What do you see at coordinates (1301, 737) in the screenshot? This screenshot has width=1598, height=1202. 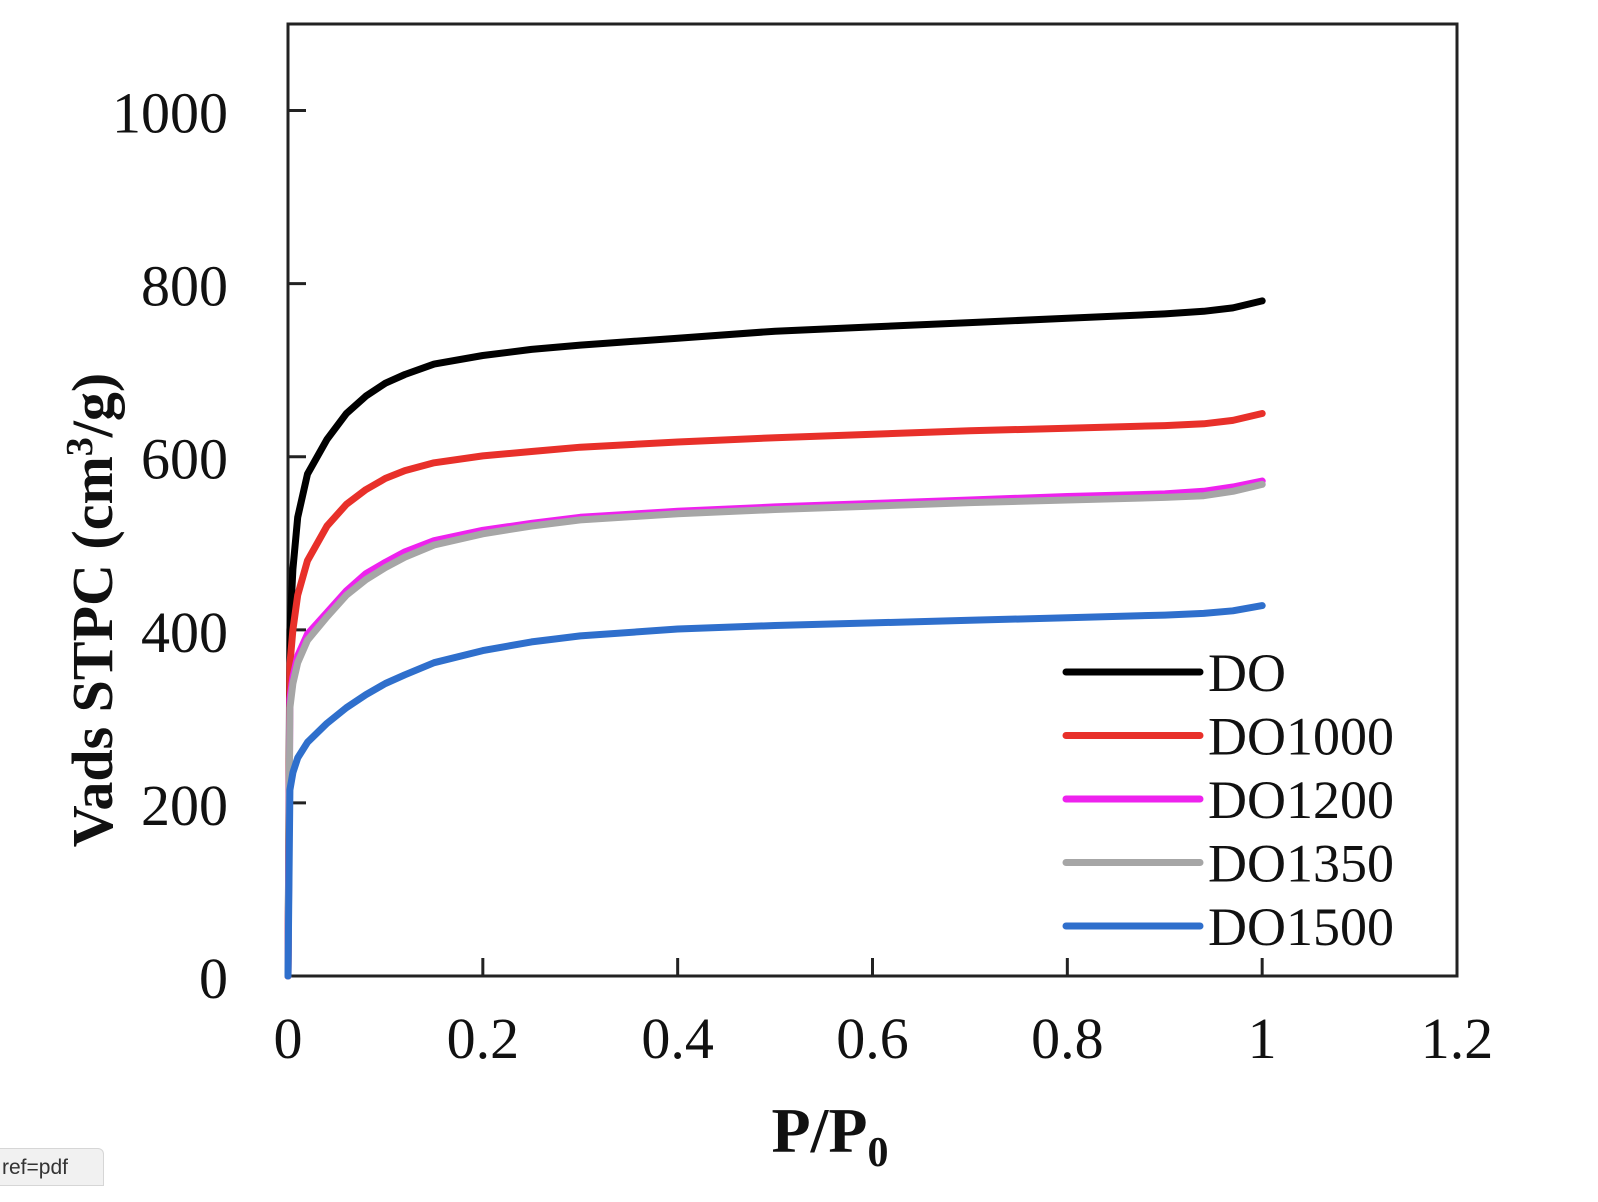 I see `legend-label-do1000: DO1000` at bounding box center [1301, 737].